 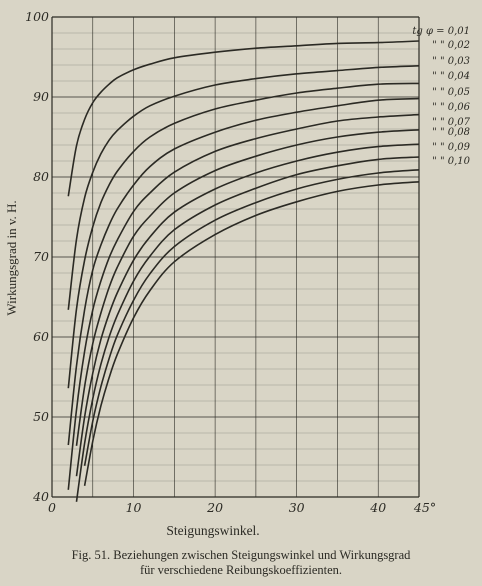 I want to click on legend-label-0,05: " " 0,05, so click(x=451, y=92).